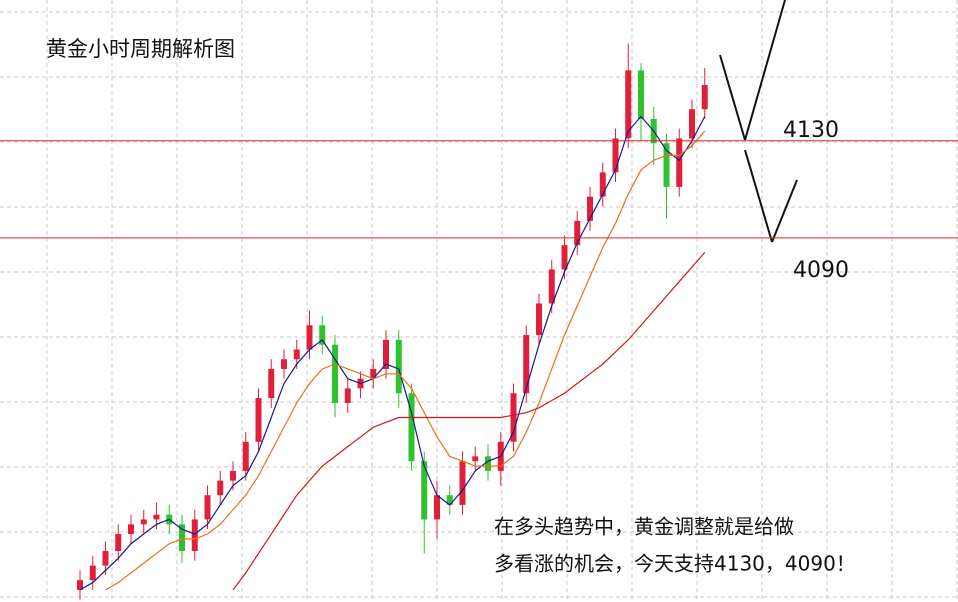 The width and height of the screenshot is (958, 602). Describe the element at coordinates (140, 49) in the screenshot. I see `chart-title: 黄金小时周期解析图` at that location.